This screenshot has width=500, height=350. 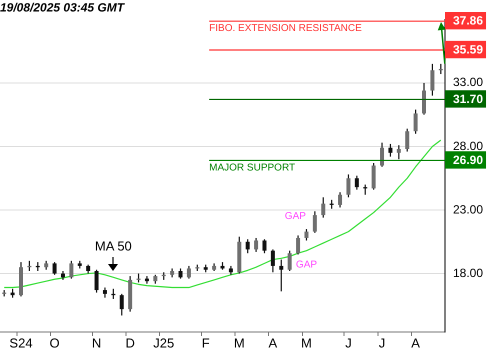 I want to click on ref-line-label: FIBO. EXTENSION RESISTANCE, so click(x=285, y=28).